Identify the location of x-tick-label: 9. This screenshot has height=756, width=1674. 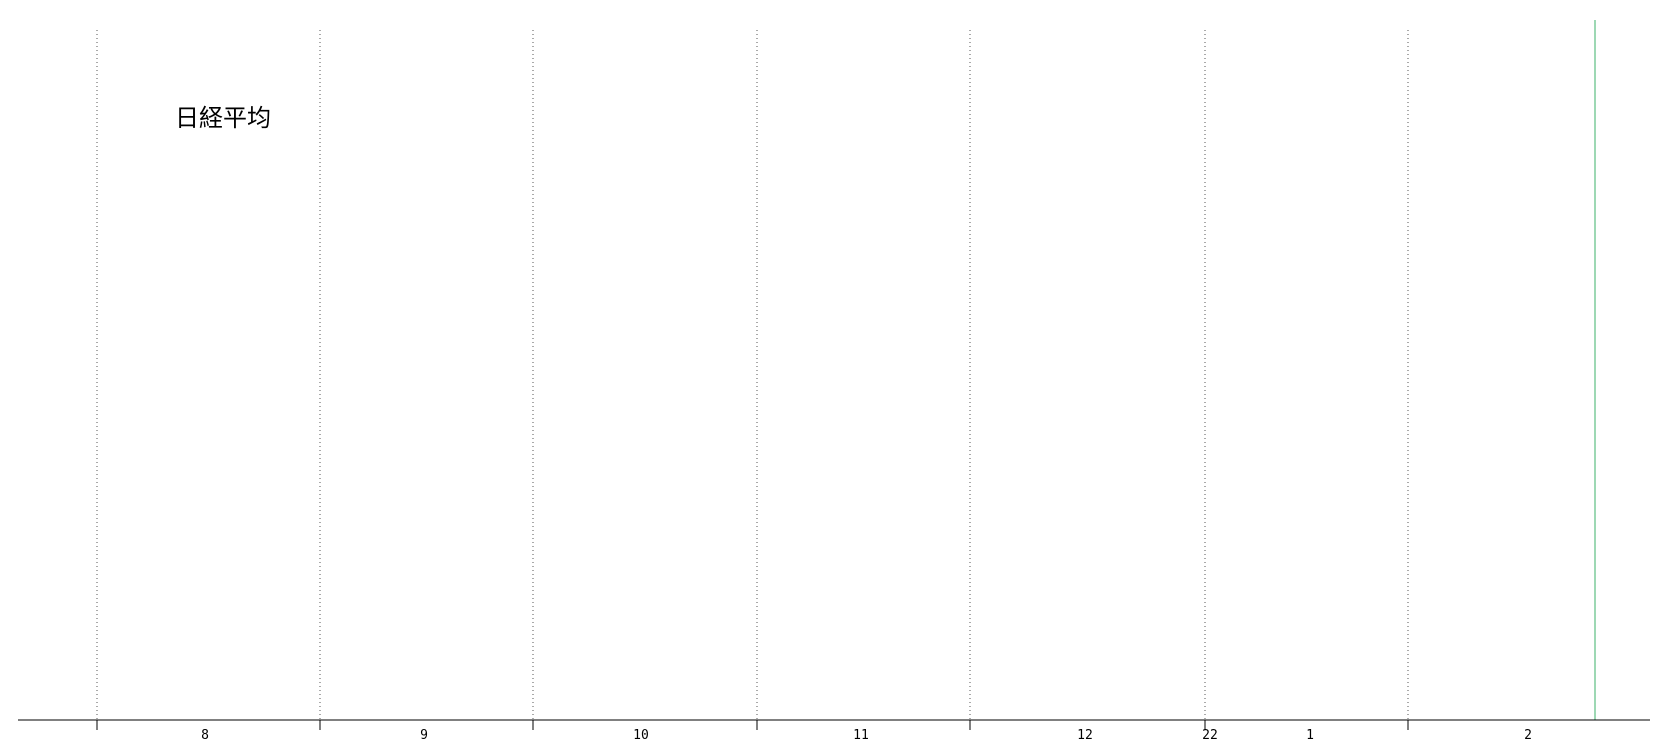
(424, 735).